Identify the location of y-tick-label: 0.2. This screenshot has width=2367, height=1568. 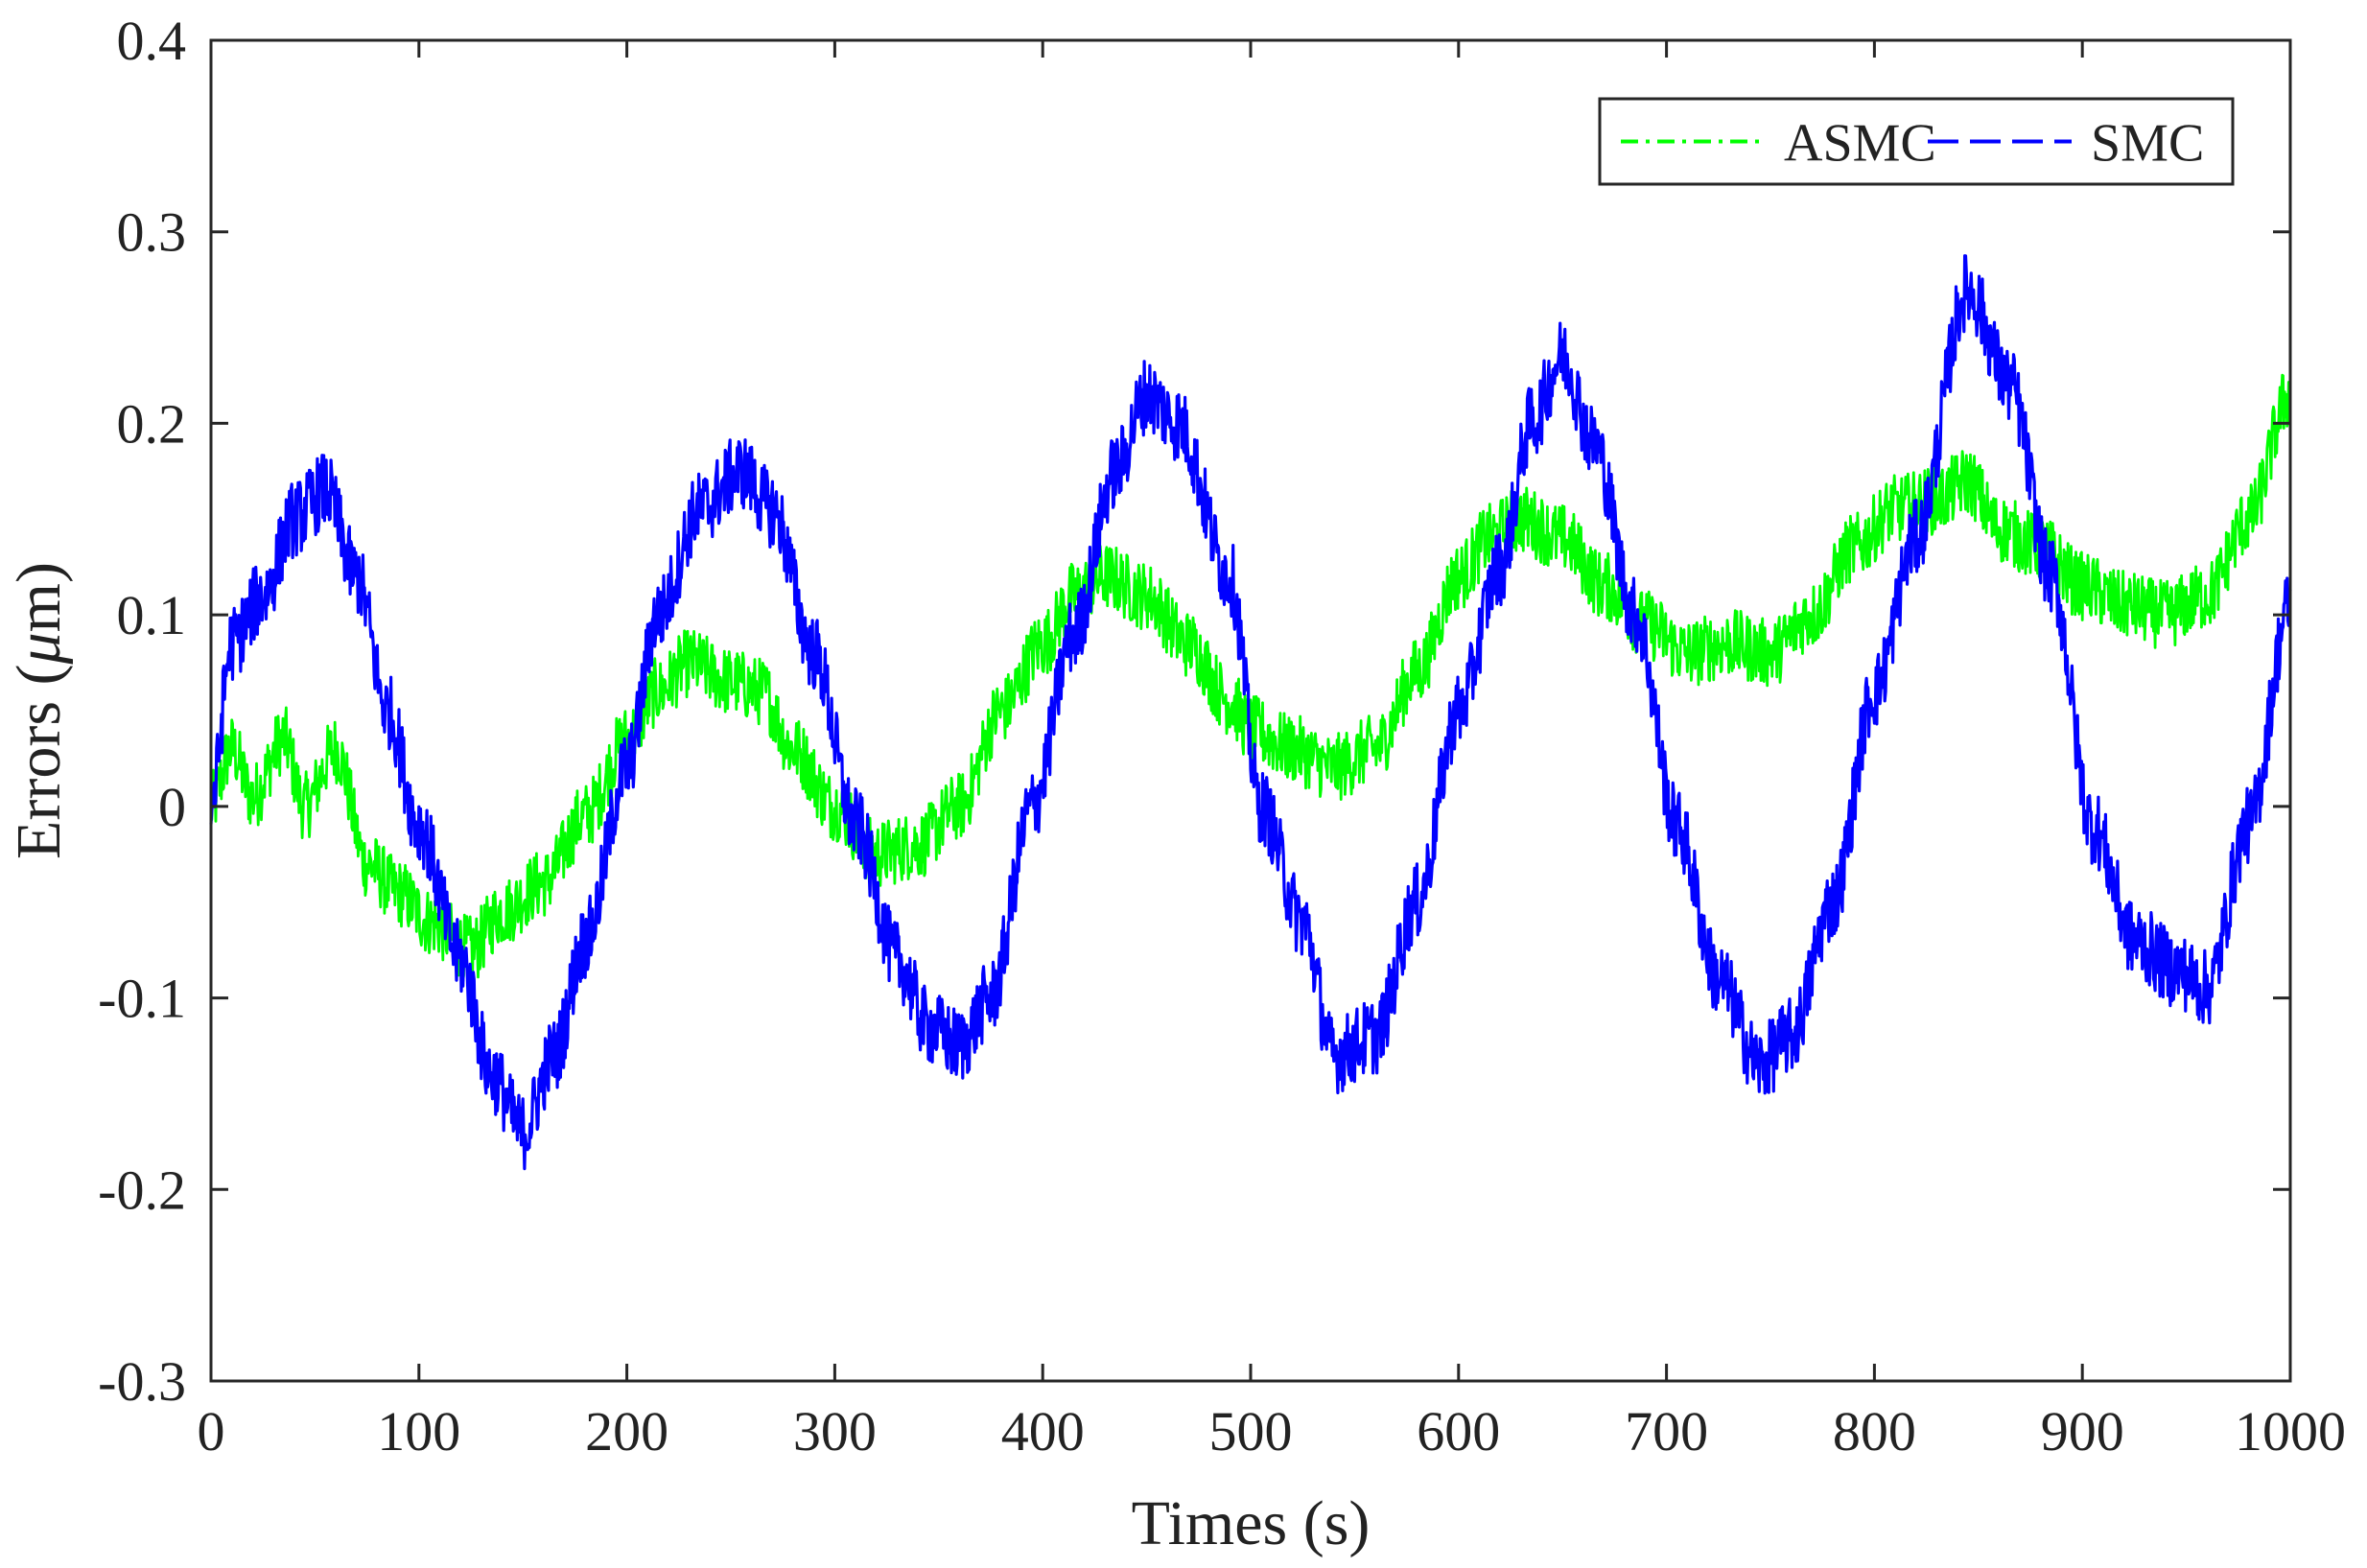
(152, 424).